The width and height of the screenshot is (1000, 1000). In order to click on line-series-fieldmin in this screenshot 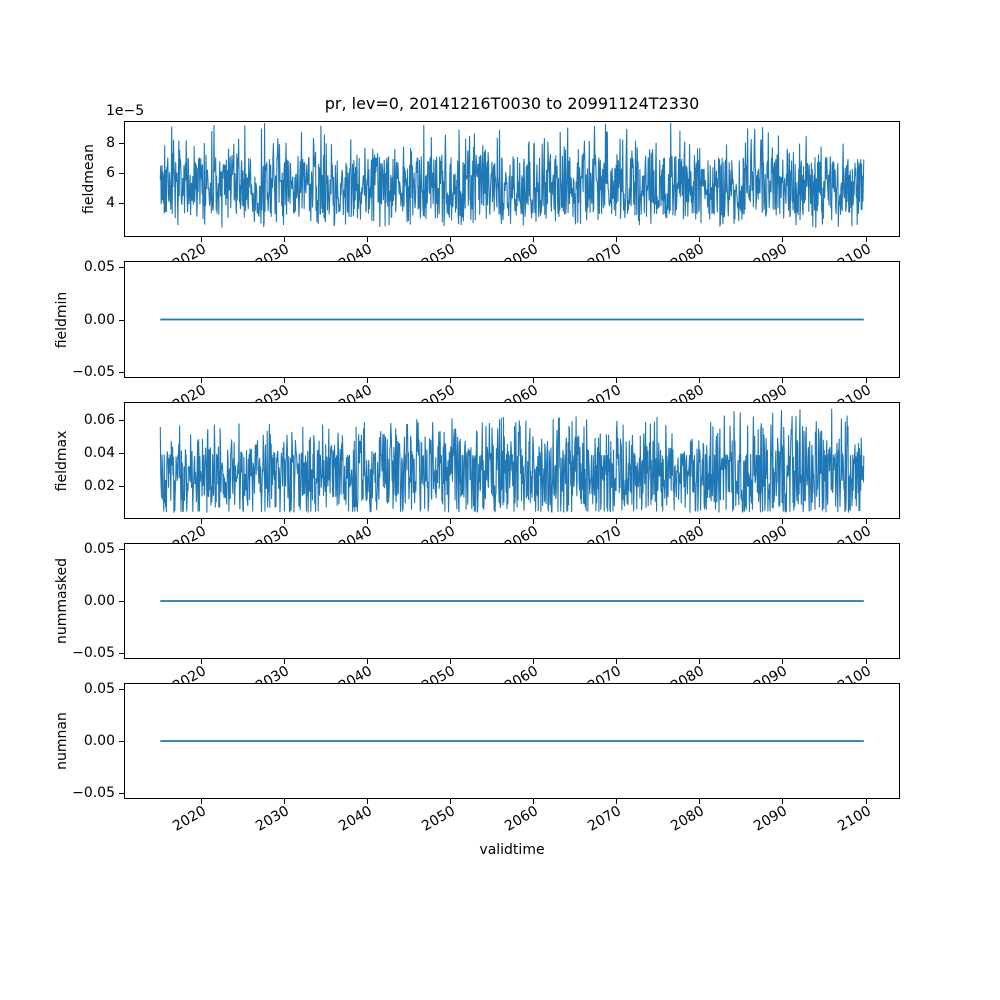, I will do `click(512, 319)`.